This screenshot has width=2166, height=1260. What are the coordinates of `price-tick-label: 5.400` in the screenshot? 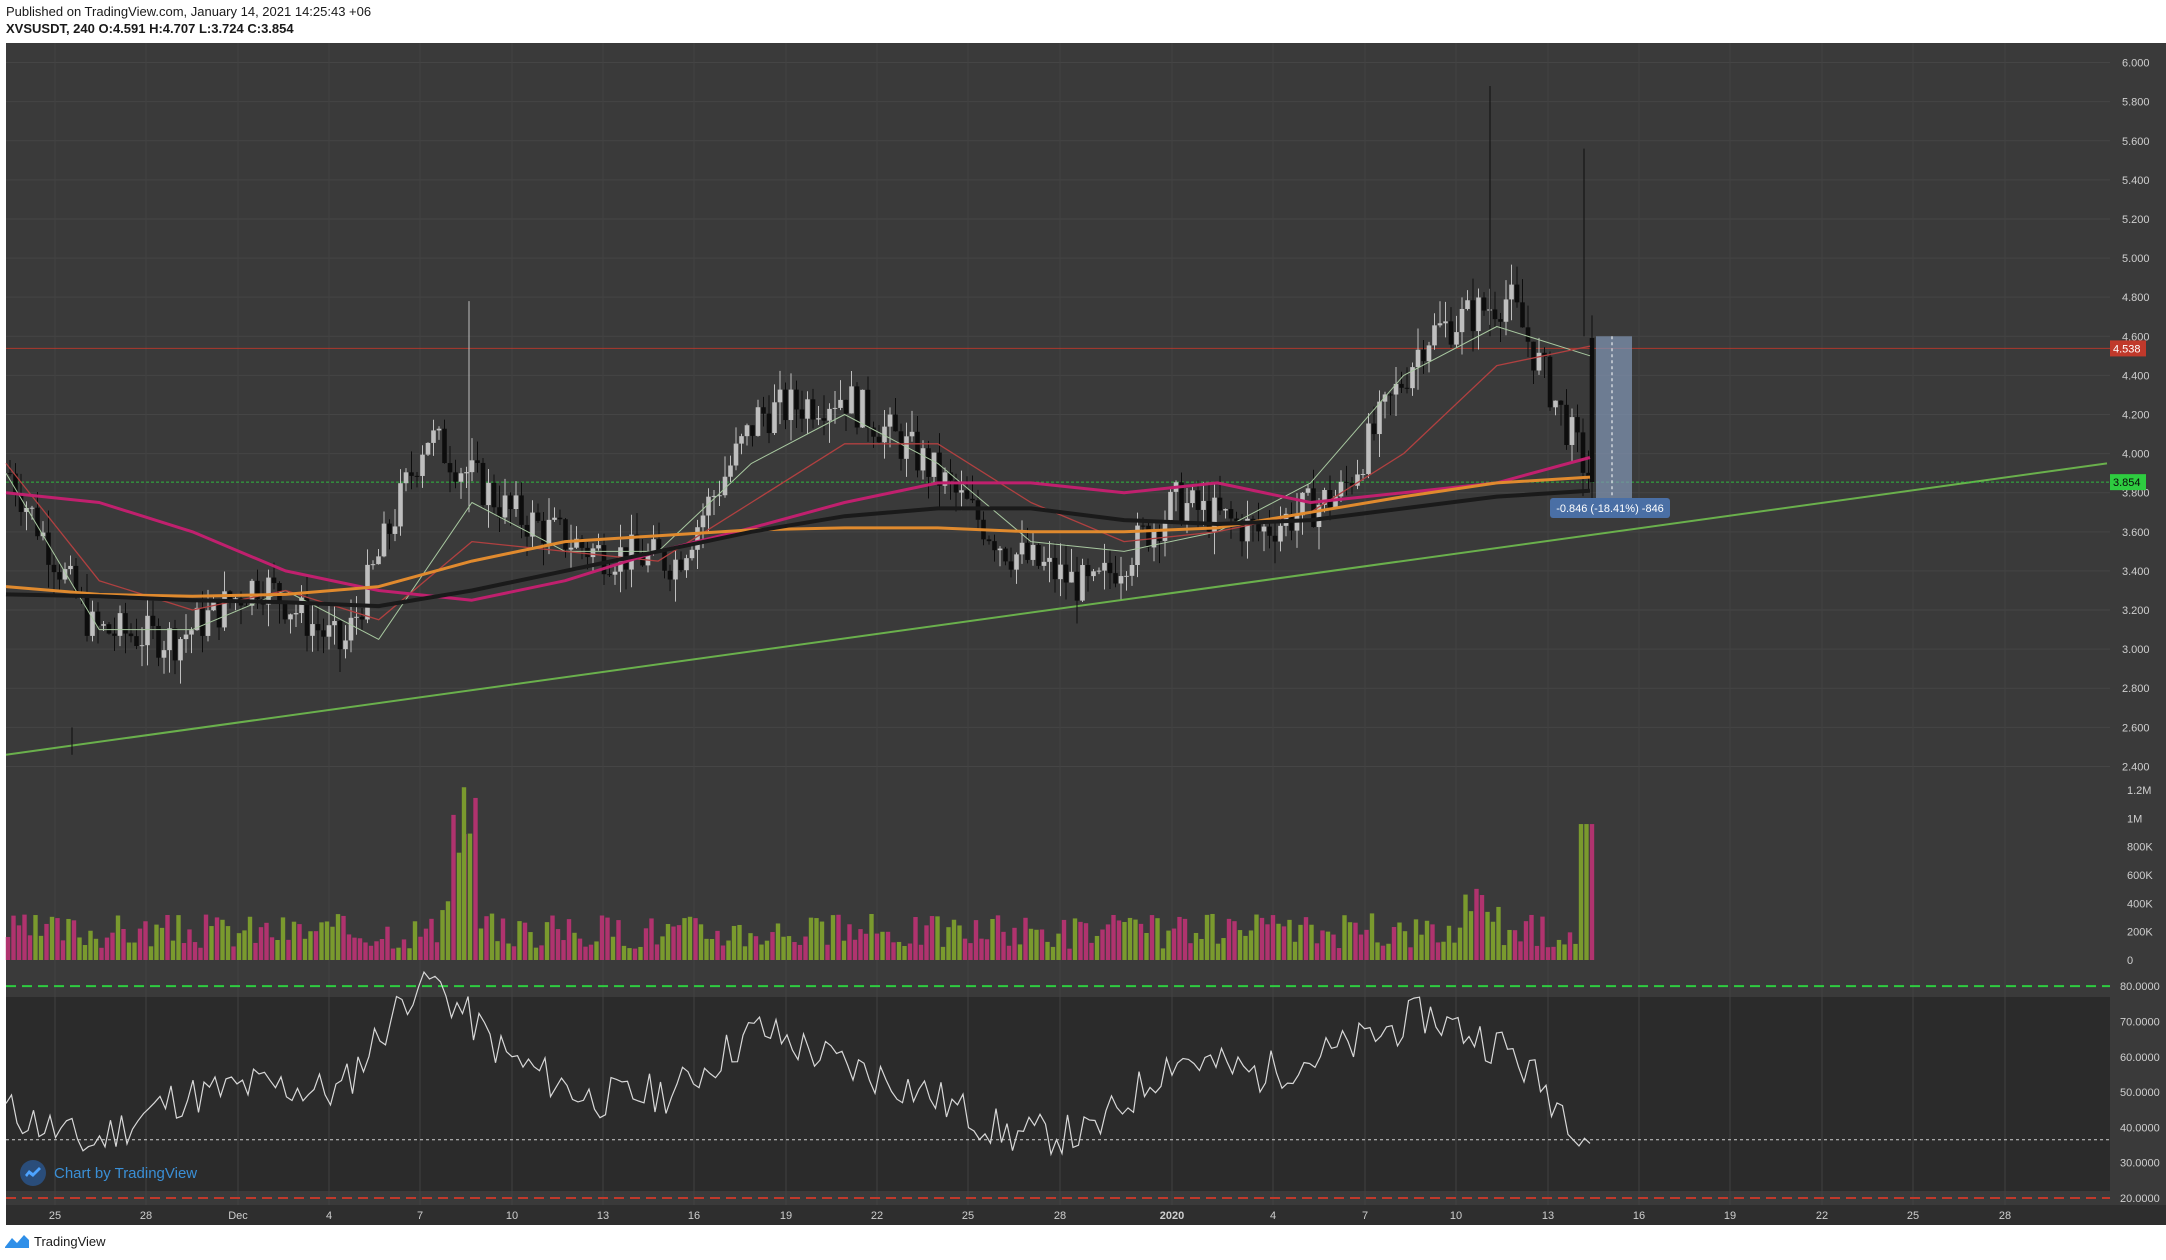 It's located at (2136, 181).